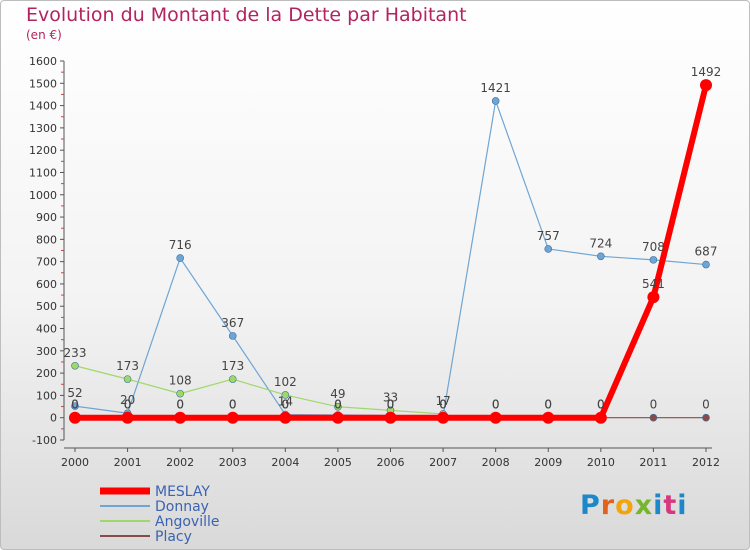 This screenshot has width=750, height=550. What do you see at coordinates (46, 373) in the screenshot?
I see `y-tick-label: 200` at bounding box center [46, 373].